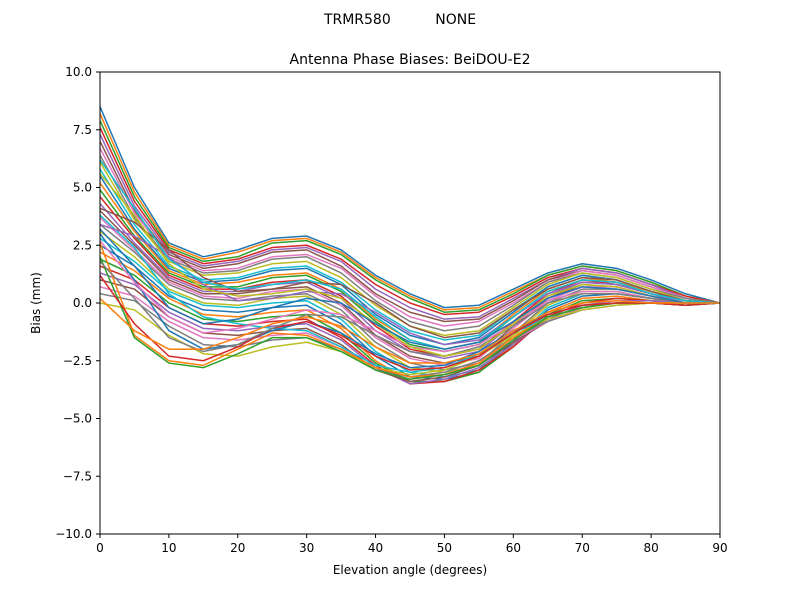 The width and height of the screenshot is (800, 600). What do you see at coordinates (82, 130) in the screenshot?
I see `y-tick-label: 7.5` at bounding box center [82, 130].